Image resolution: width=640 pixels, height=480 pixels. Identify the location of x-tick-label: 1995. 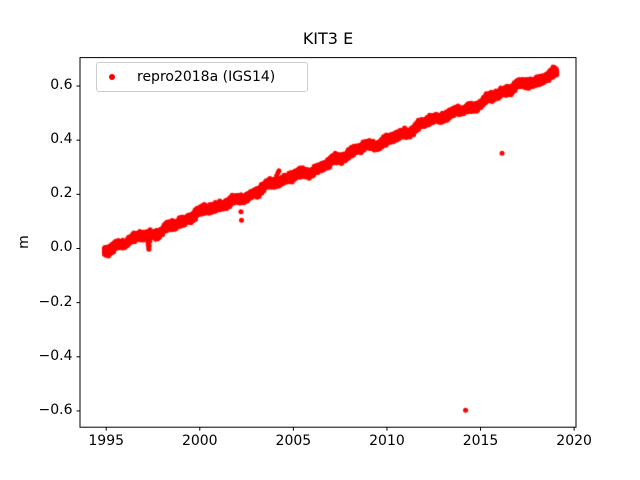
(106, 441).